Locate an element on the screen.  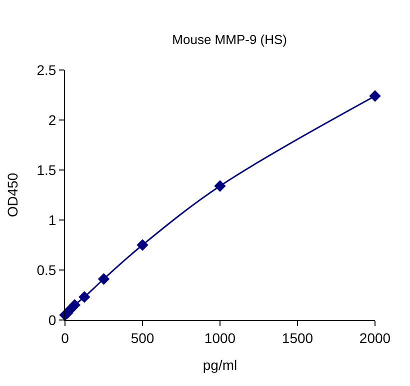
y-tick-label: 1 is located at coordinates (52, 220).